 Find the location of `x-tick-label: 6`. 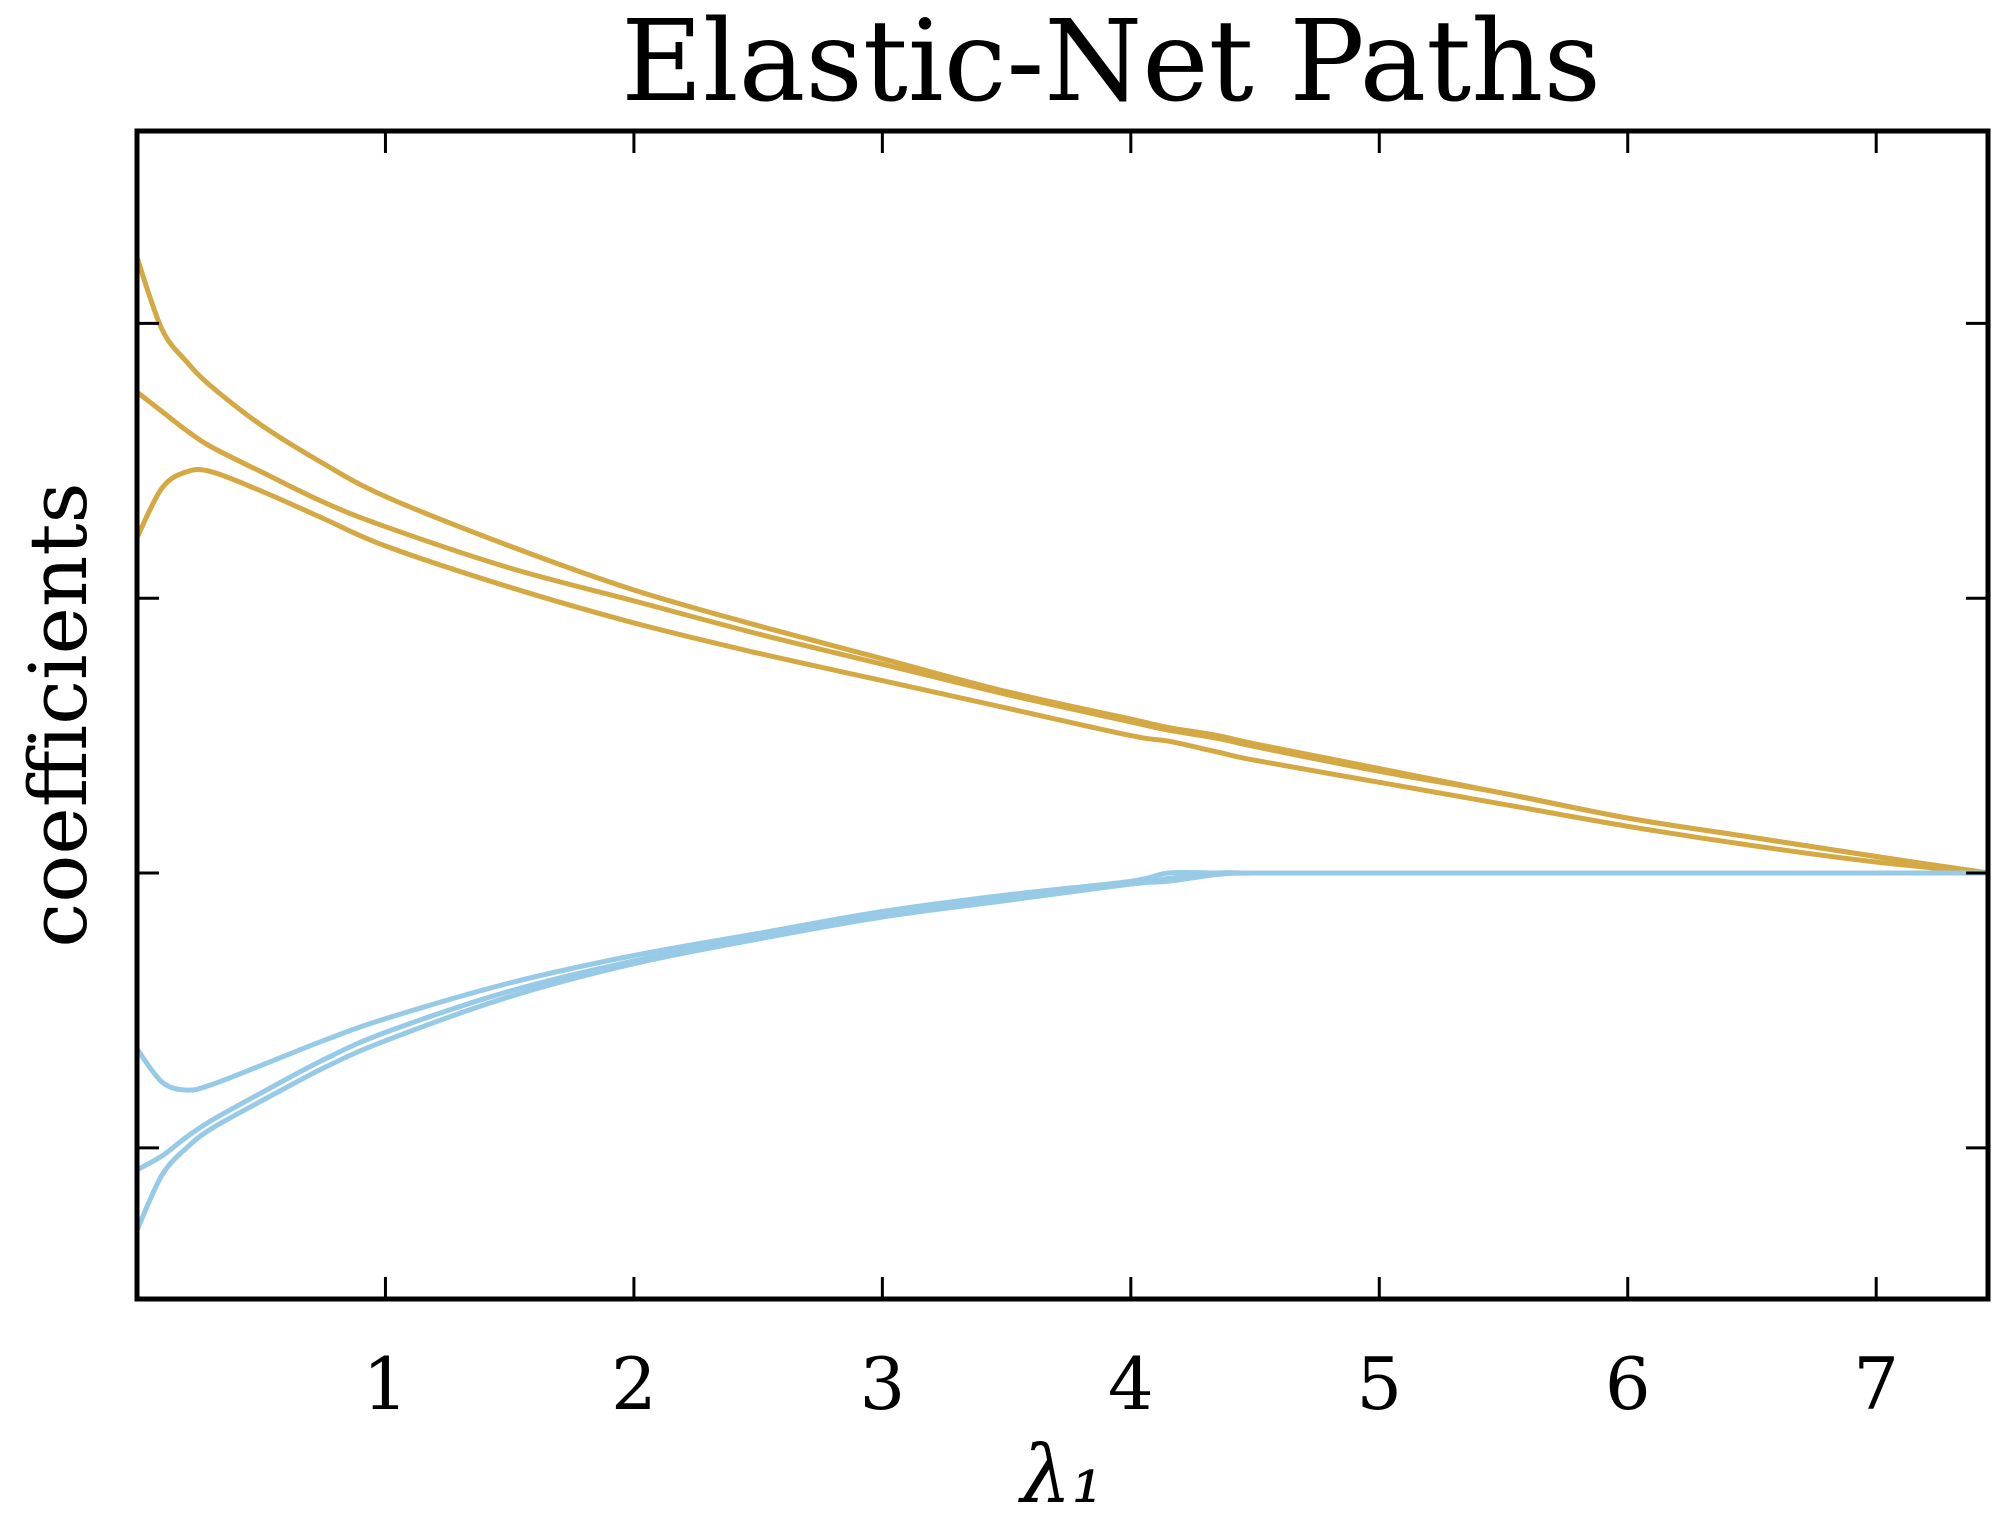

x-tick-label: 6 is located at coordinates (1628, 1384).